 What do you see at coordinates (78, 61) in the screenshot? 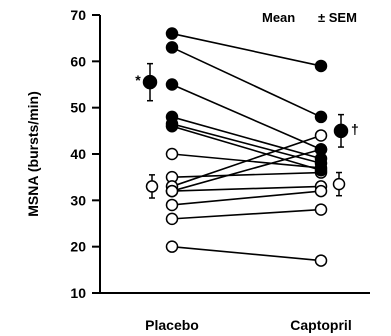
I see `y-tick-label: 60` at bounding box center [78, 61].